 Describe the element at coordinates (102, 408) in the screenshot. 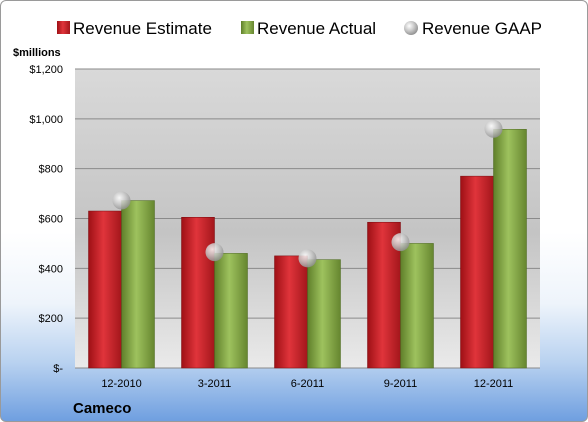

I see `company-label: Cameco` at that location.